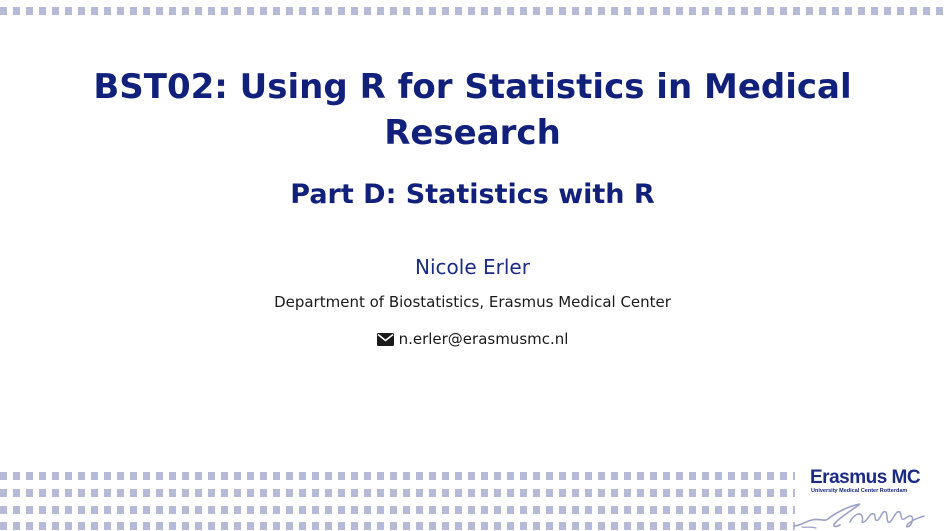  Describe the element at coordinates (865, 477) in the screenshot. I see `logo-name: Erasmus MC` at that location.